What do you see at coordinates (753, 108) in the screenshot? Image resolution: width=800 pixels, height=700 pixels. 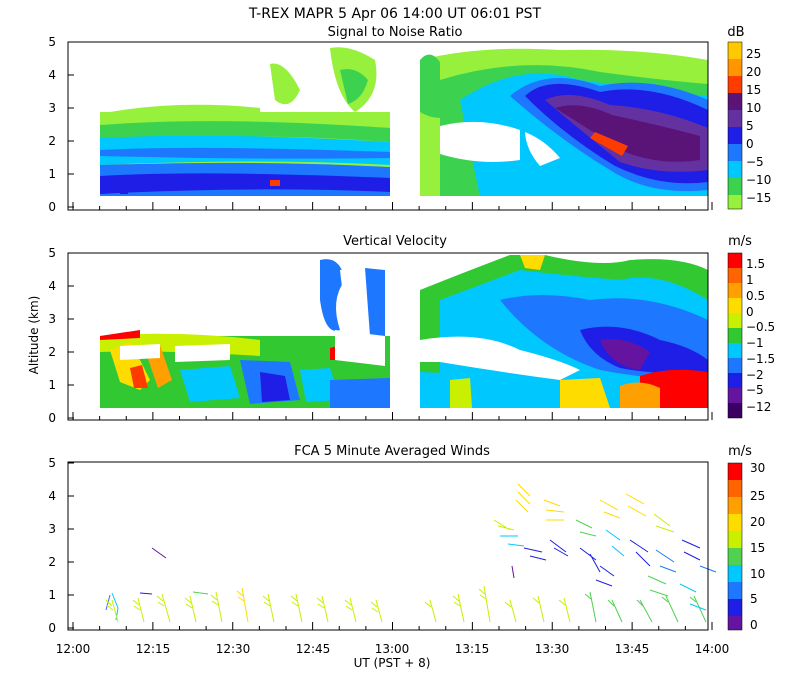 I see `snr-colorbar-label: 10` at bounding box center [753, 108].